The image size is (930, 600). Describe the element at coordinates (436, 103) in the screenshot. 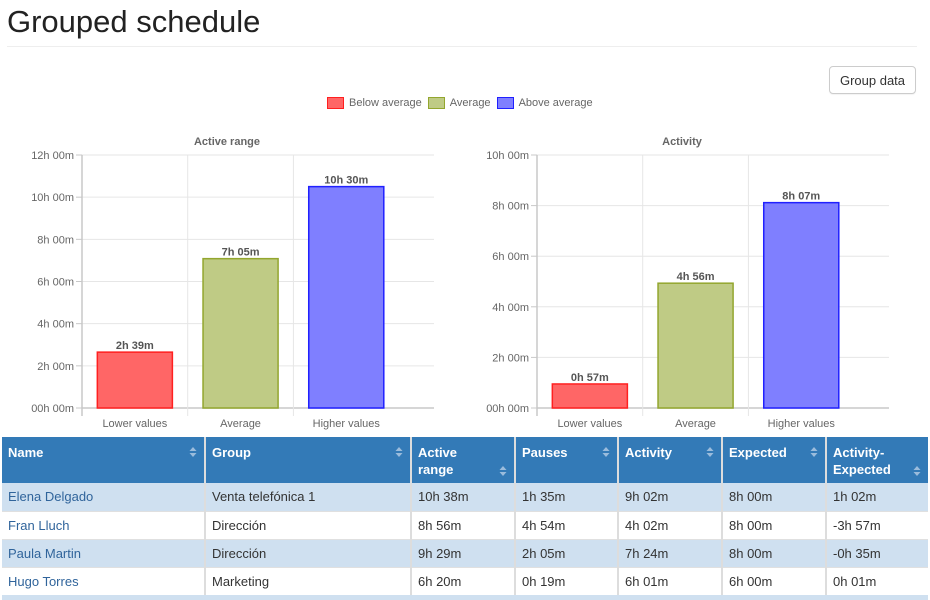

I see `legend-swatch-average` at that location.